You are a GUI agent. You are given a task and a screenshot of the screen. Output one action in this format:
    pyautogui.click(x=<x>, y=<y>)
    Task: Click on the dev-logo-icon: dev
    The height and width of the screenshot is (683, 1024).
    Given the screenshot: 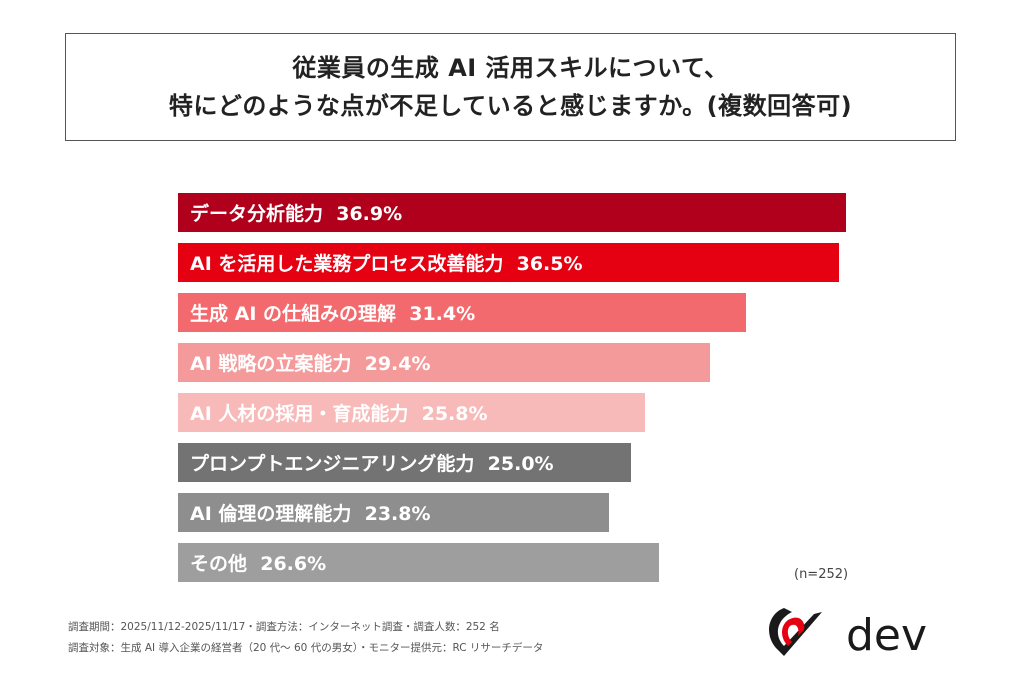 What is the action you would take?
    pyautogui.click(x=848, y=634)
    